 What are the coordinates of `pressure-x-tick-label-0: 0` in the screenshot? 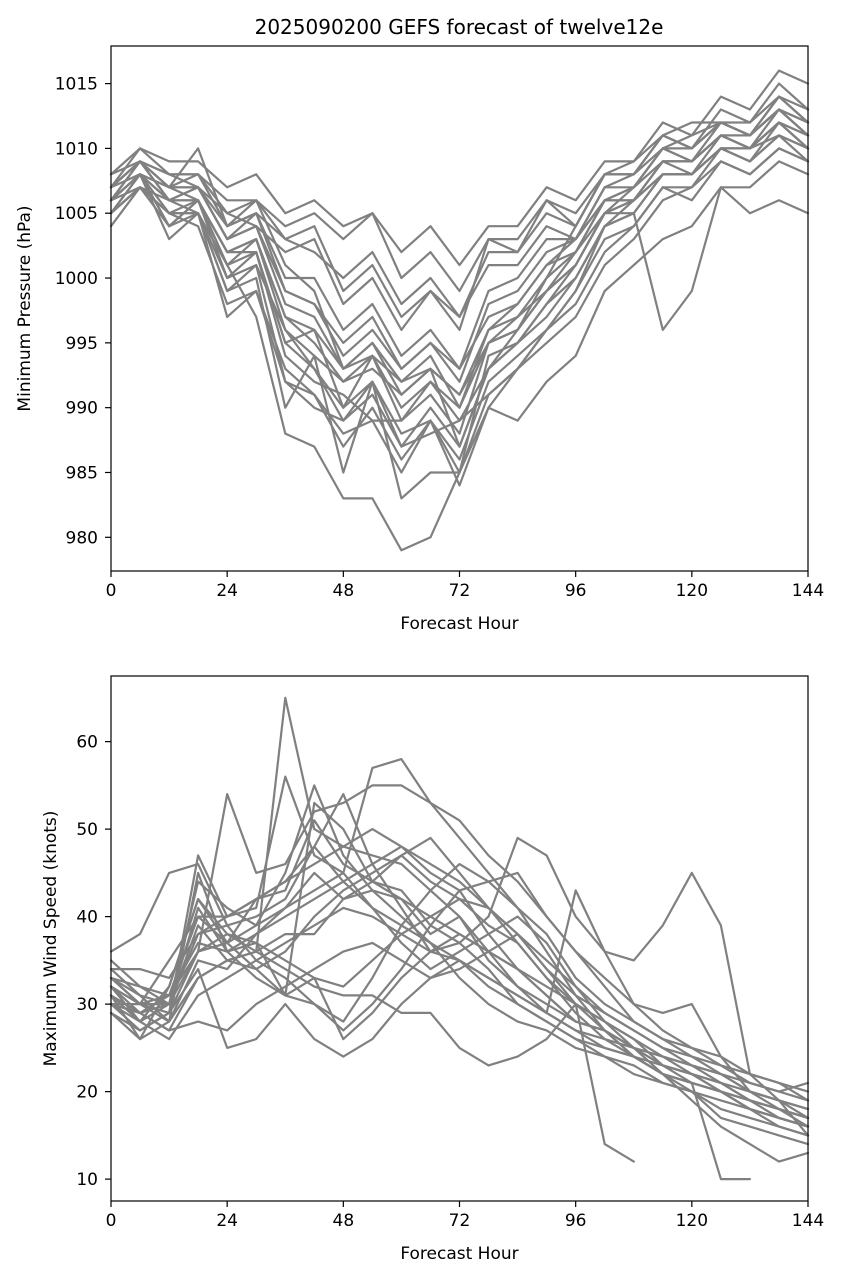 It's located at (111, 591).